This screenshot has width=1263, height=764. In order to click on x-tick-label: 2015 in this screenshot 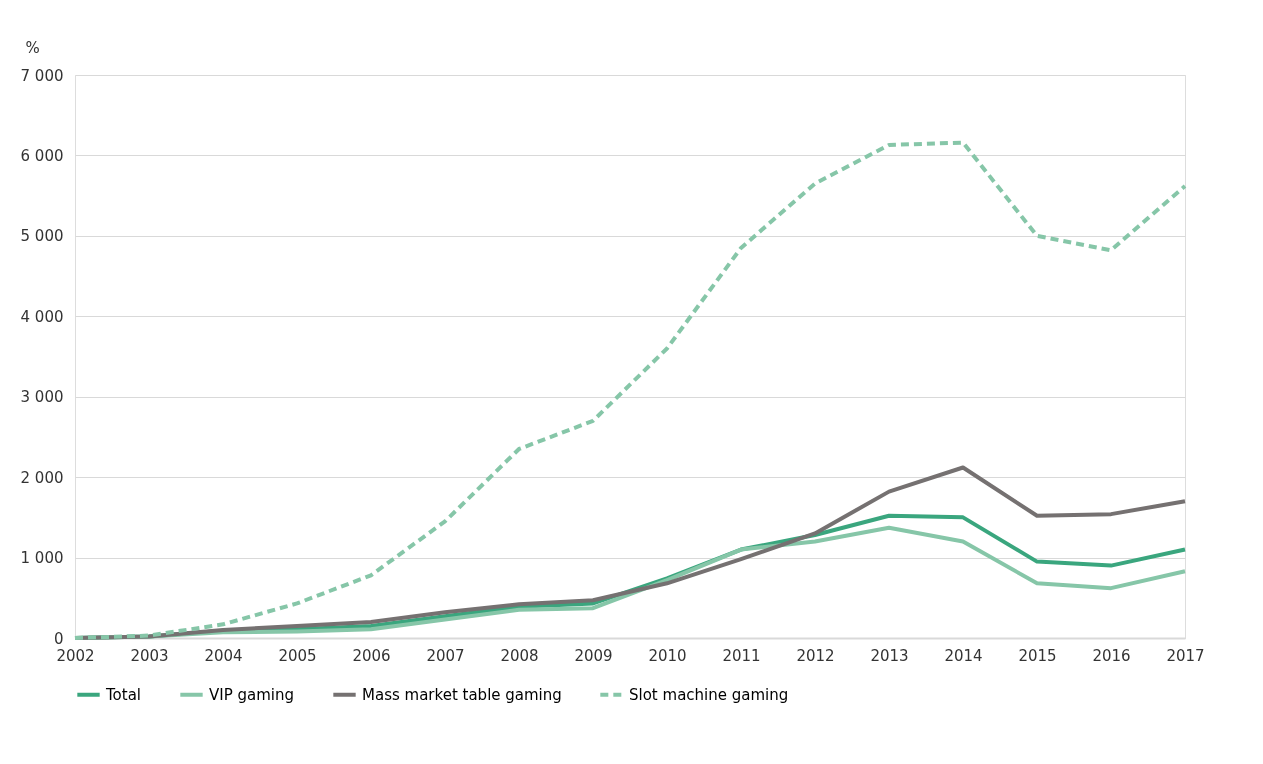, I will do `click(1037, 655)`.